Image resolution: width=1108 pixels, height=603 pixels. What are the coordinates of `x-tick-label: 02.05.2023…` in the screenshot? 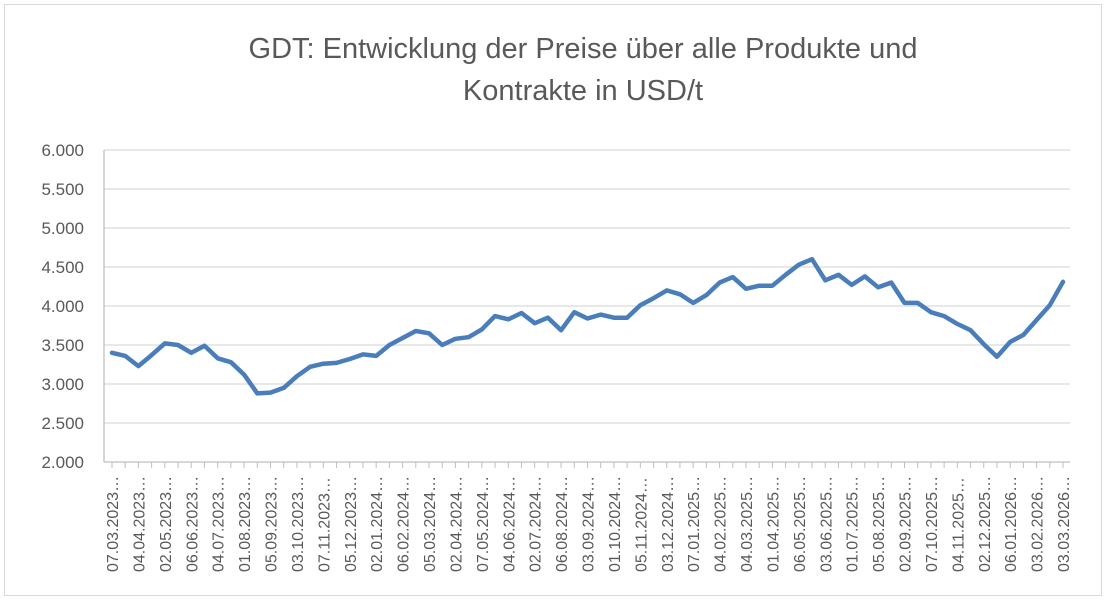 It's located at (166, 524).